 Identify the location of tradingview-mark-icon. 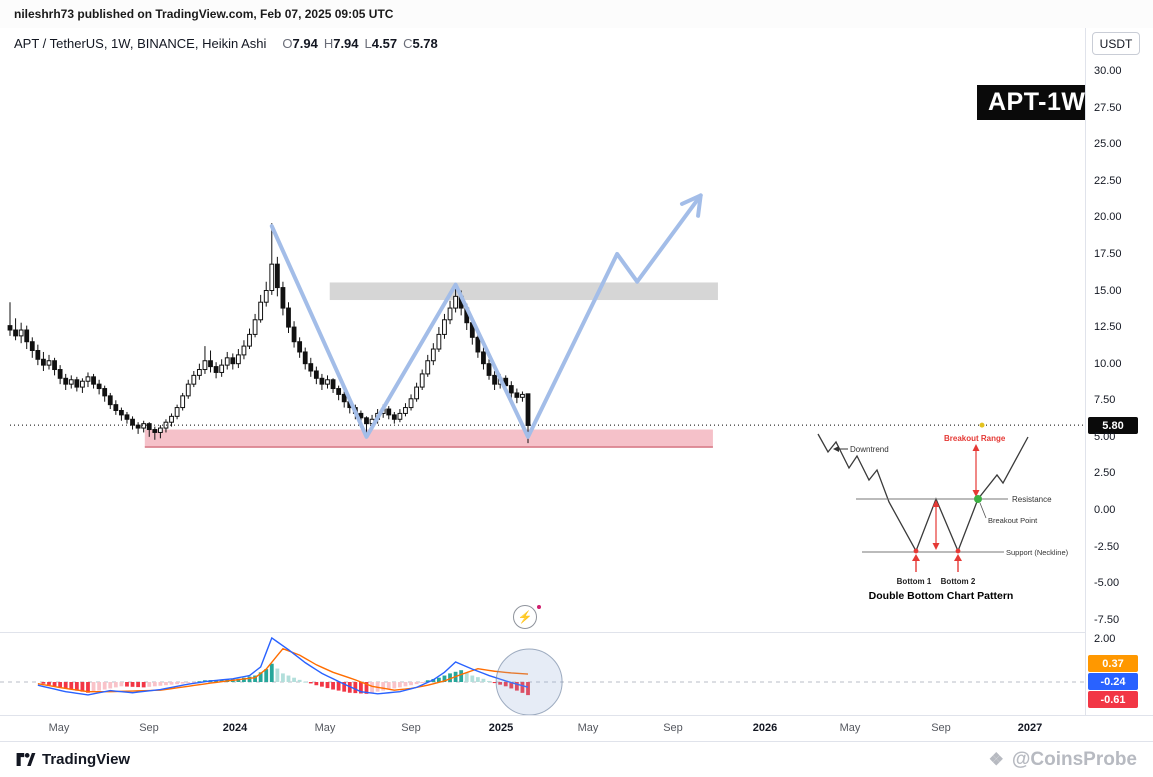
(26, 759).